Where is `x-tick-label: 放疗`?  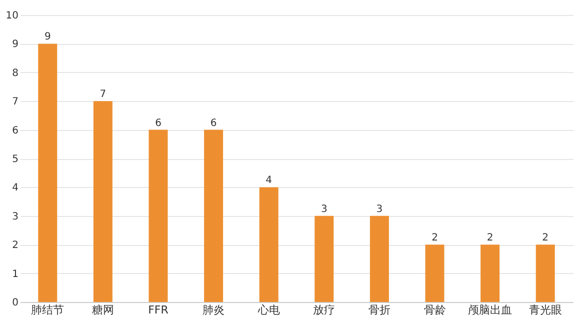
x-tick-label: 放疗 is located at coordinates (324, 310).